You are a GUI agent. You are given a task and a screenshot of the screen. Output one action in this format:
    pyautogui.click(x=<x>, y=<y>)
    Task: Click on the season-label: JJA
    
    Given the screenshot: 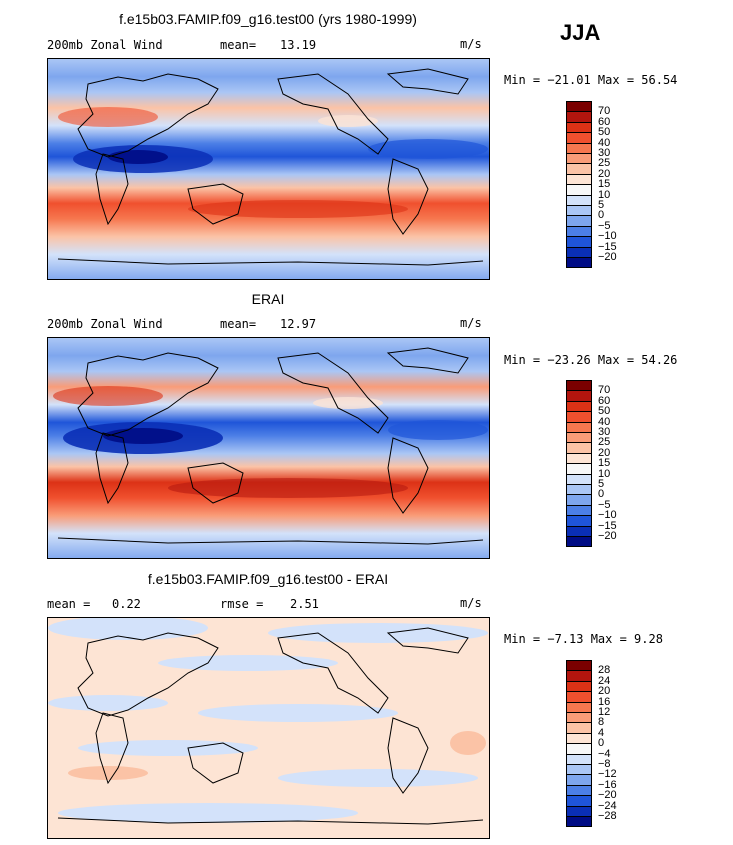 What is the action you would take?
    pyautogui.click(x=580, y=32)
    